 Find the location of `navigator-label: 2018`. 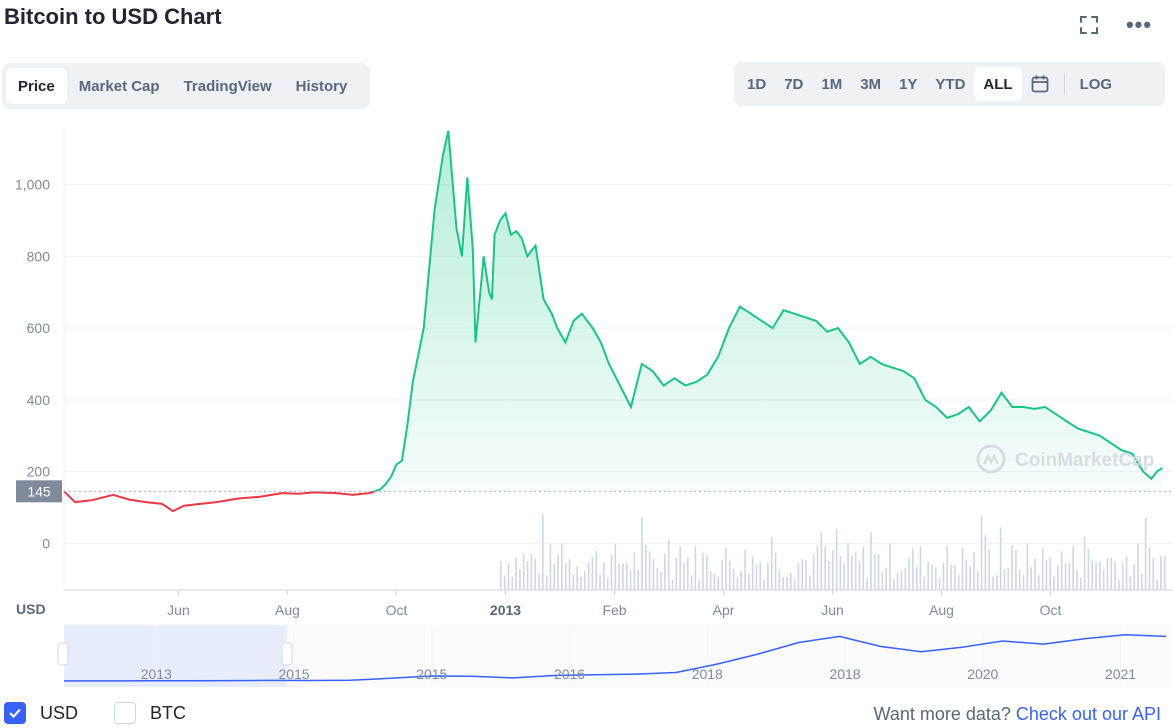

navigator-label: 2018 is located at coordinates (844, 674).